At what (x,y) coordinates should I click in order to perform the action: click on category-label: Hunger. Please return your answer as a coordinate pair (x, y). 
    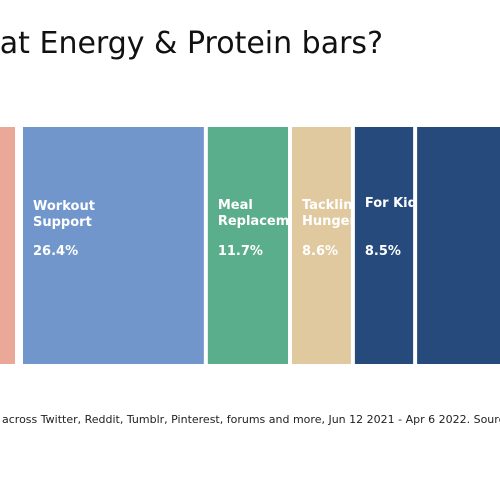
    Looking at the image, I should click on (329, 221).